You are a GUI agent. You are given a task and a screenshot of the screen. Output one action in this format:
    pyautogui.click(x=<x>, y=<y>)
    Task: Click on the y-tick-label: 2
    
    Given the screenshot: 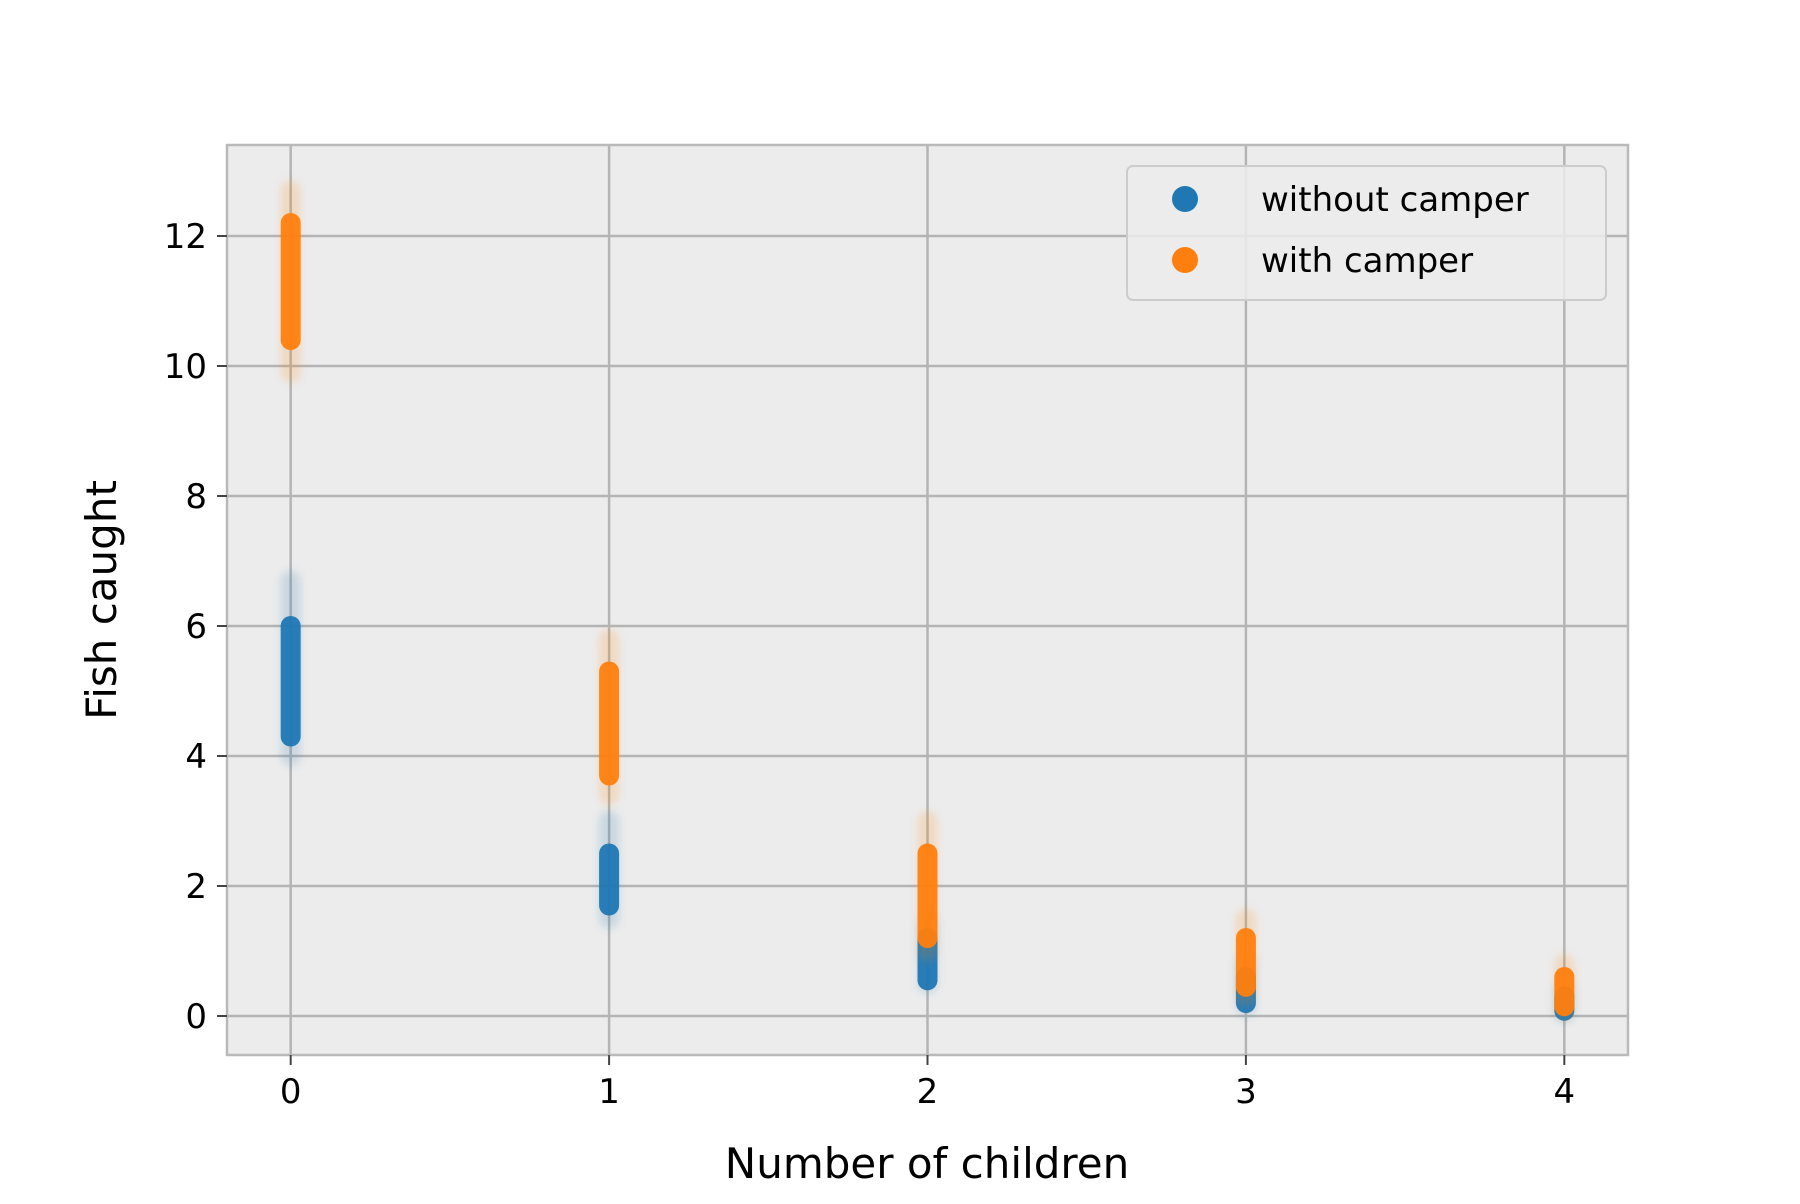 What is the action you would take?
    pyautogui.click(x=196, y=887)
    